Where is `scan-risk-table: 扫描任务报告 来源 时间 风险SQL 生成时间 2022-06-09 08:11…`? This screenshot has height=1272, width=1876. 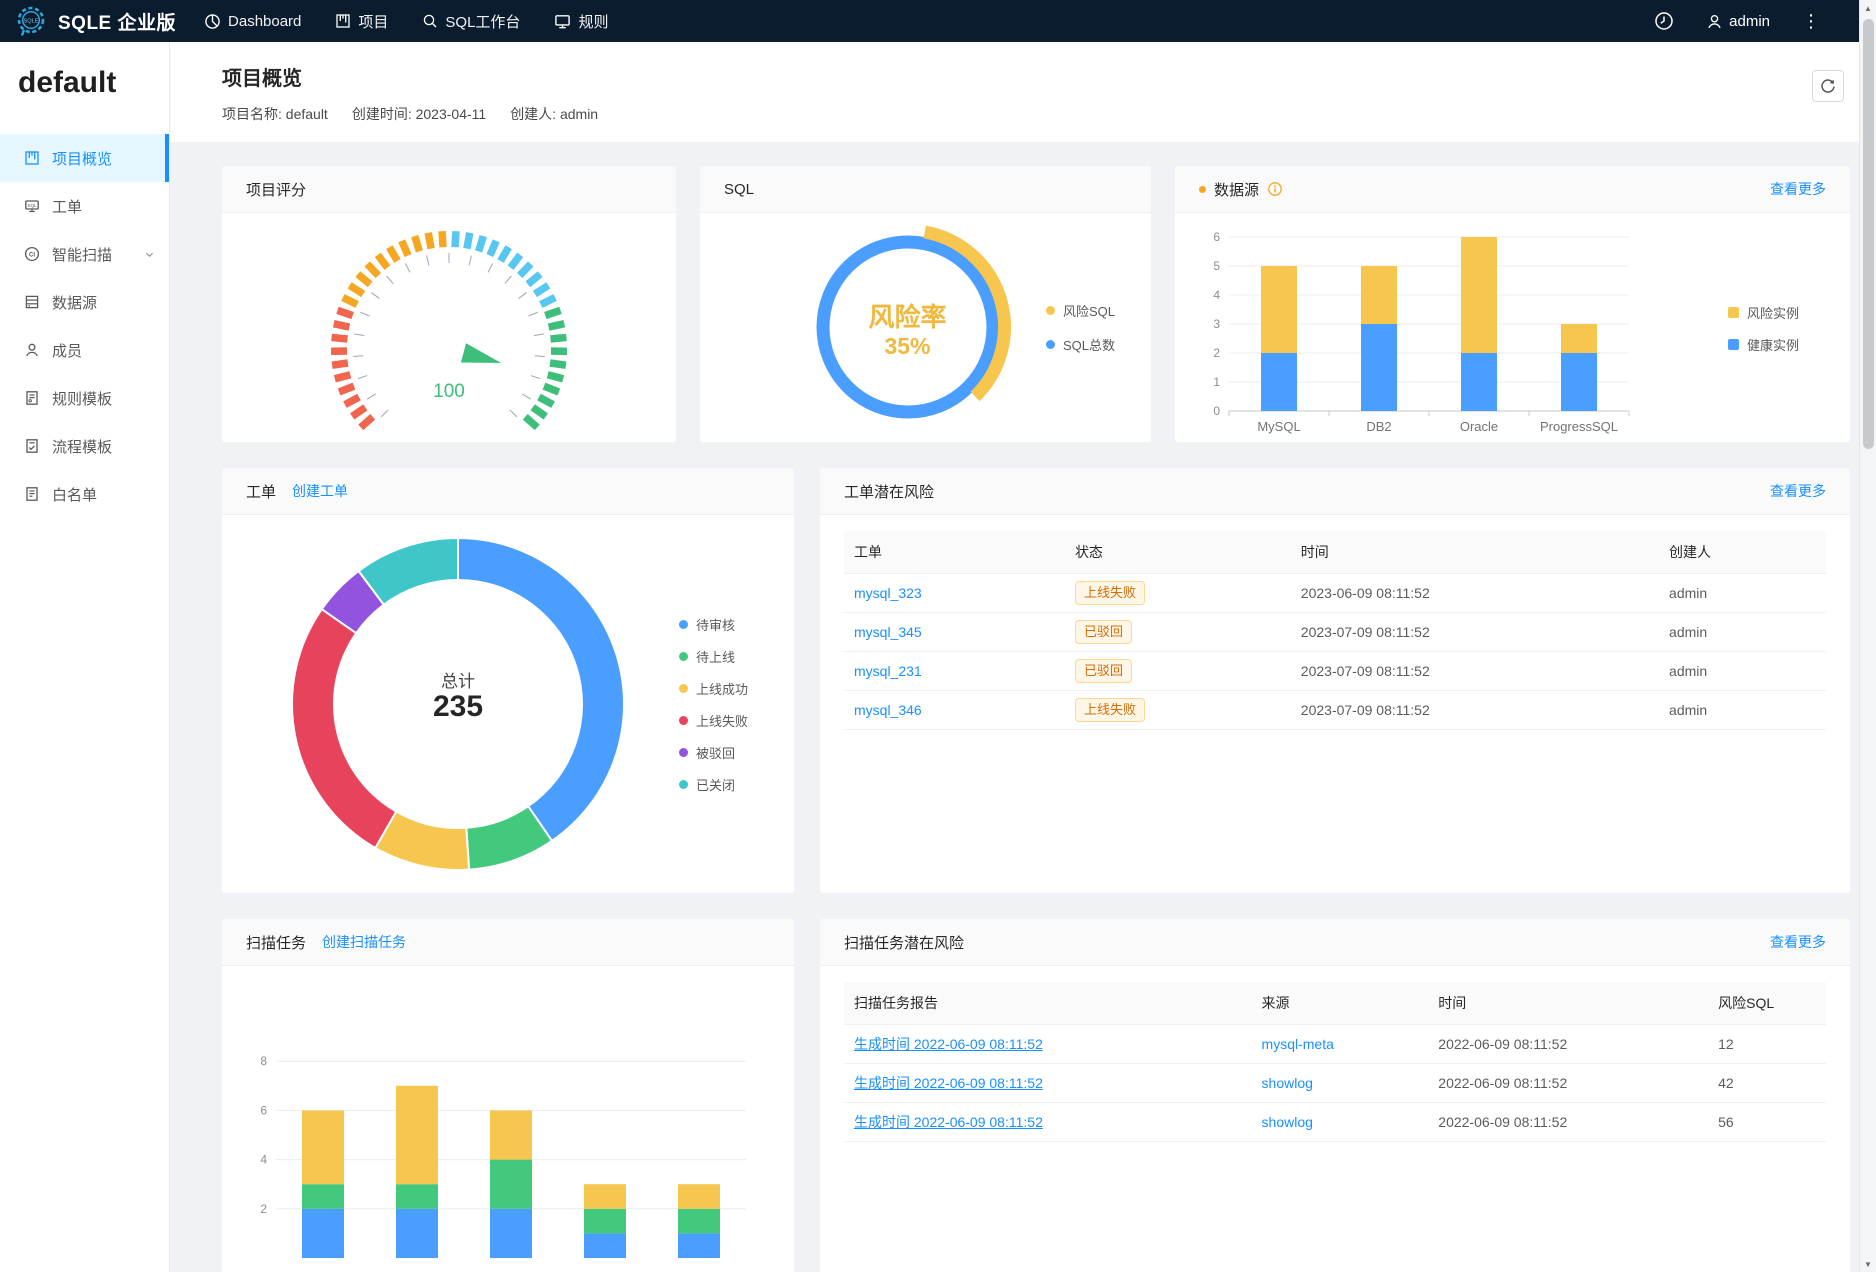 scan-risk-table: 扫描任务报告 来源 时间 风险SQL 生成时间 2022-06-09 08:11… is located at coordinates (1335, 1062).